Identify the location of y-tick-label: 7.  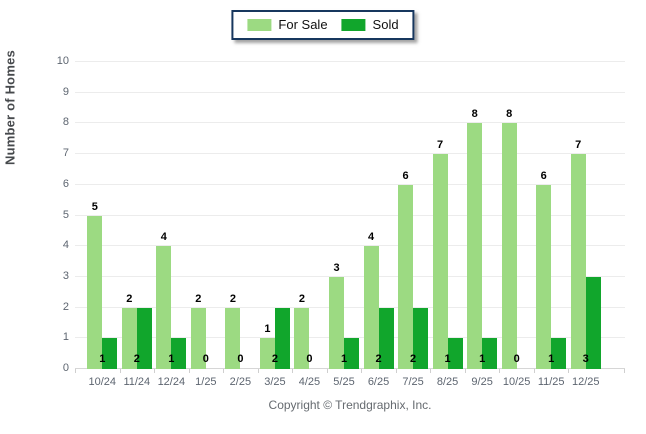
(65, 153).